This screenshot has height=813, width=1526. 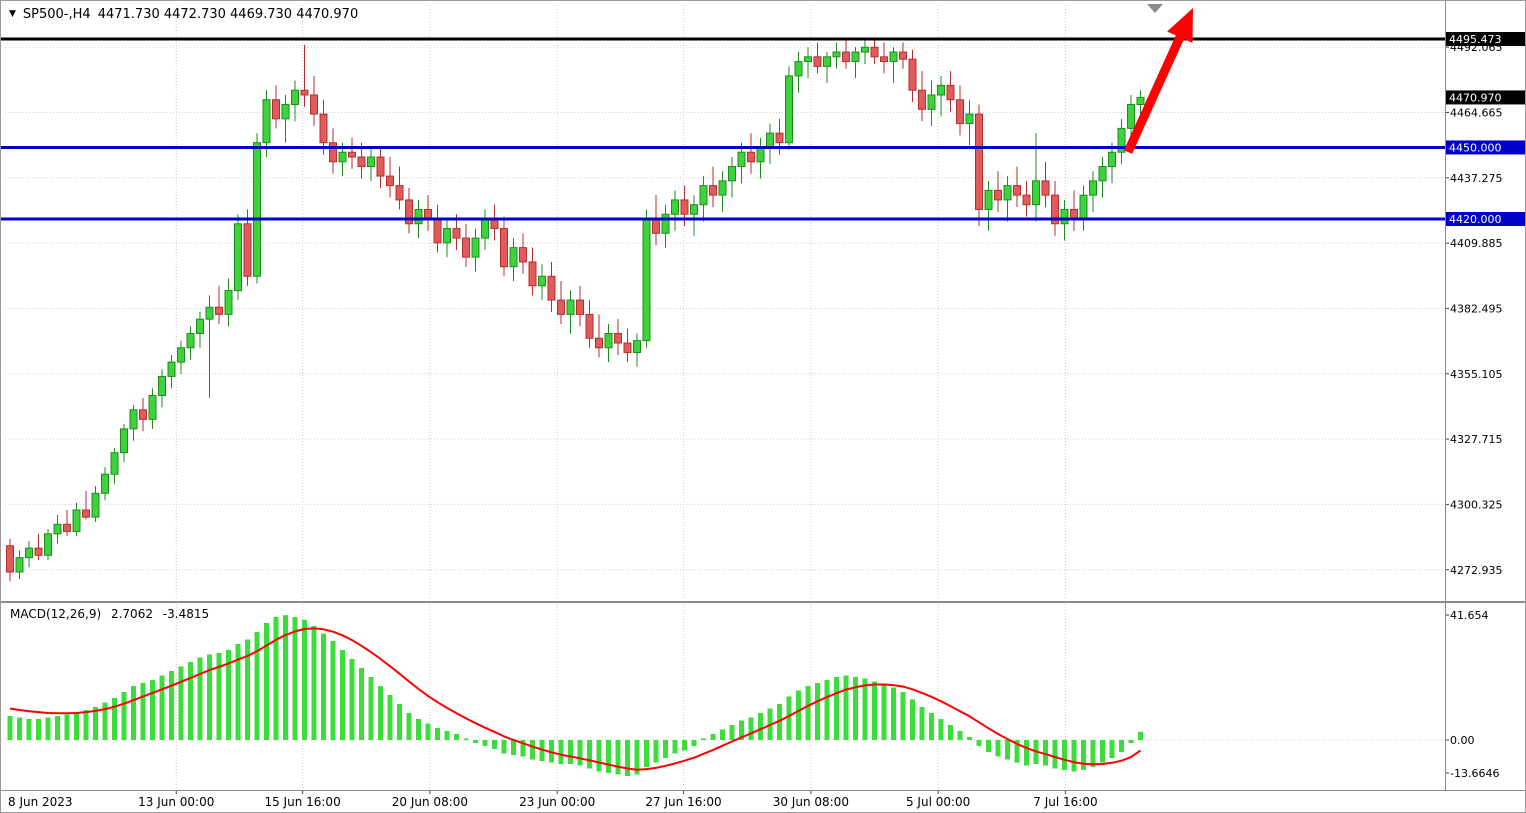 I want to click on svg-text: 4327.715, so click(x=1476, y=439).